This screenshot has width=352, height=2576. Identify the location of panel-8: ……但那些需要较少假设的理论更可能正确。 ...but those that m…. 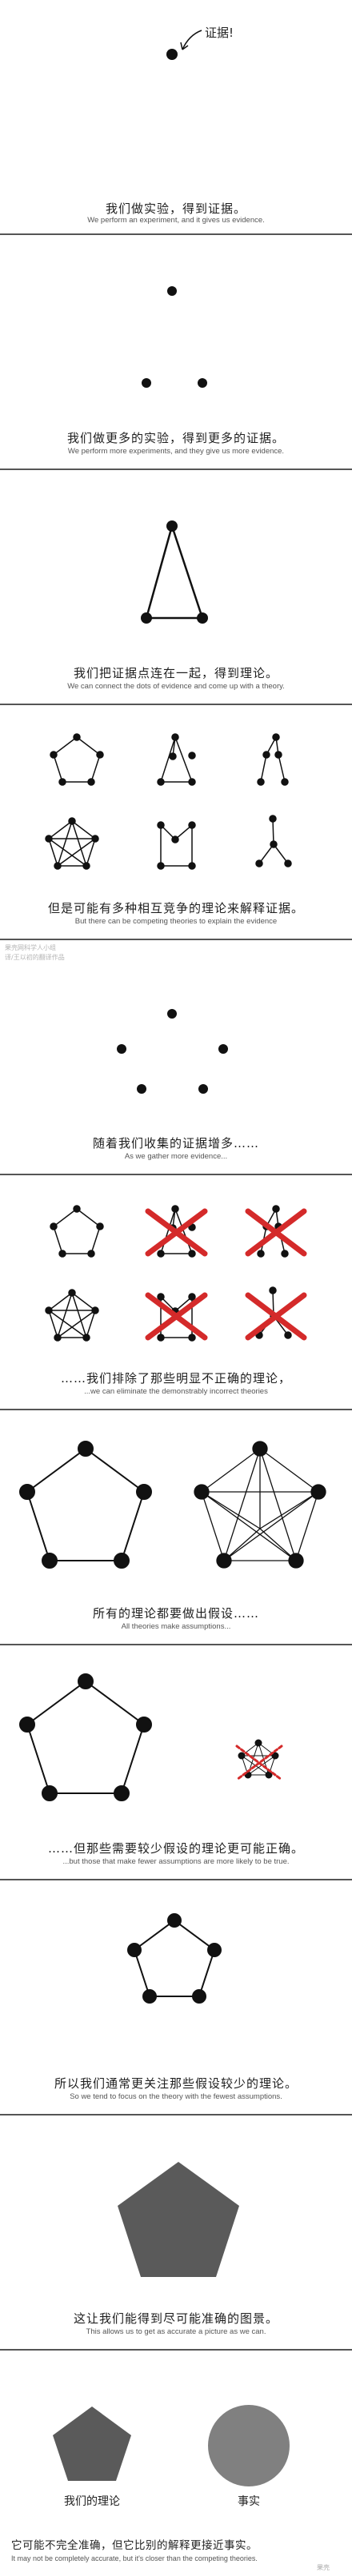
(176, 1761).